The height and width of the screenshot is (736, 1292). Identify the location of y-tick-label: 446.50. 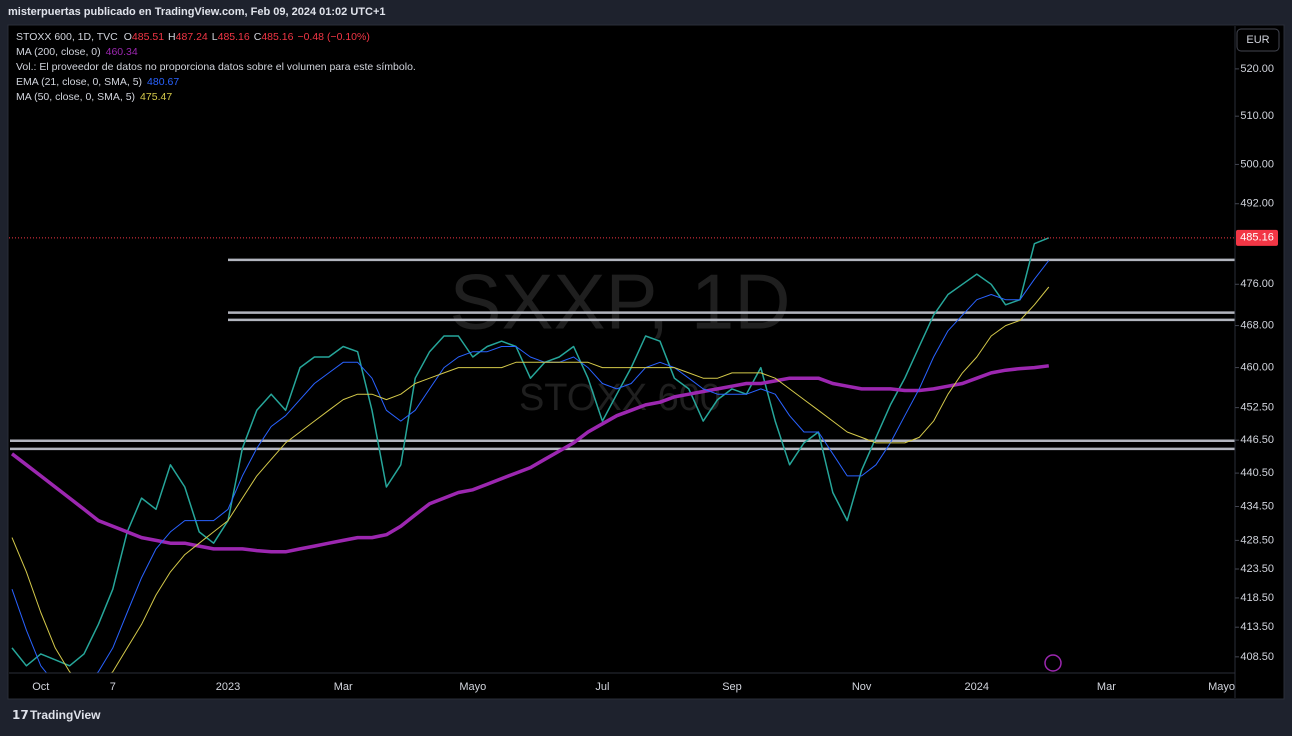
(1257, 440).